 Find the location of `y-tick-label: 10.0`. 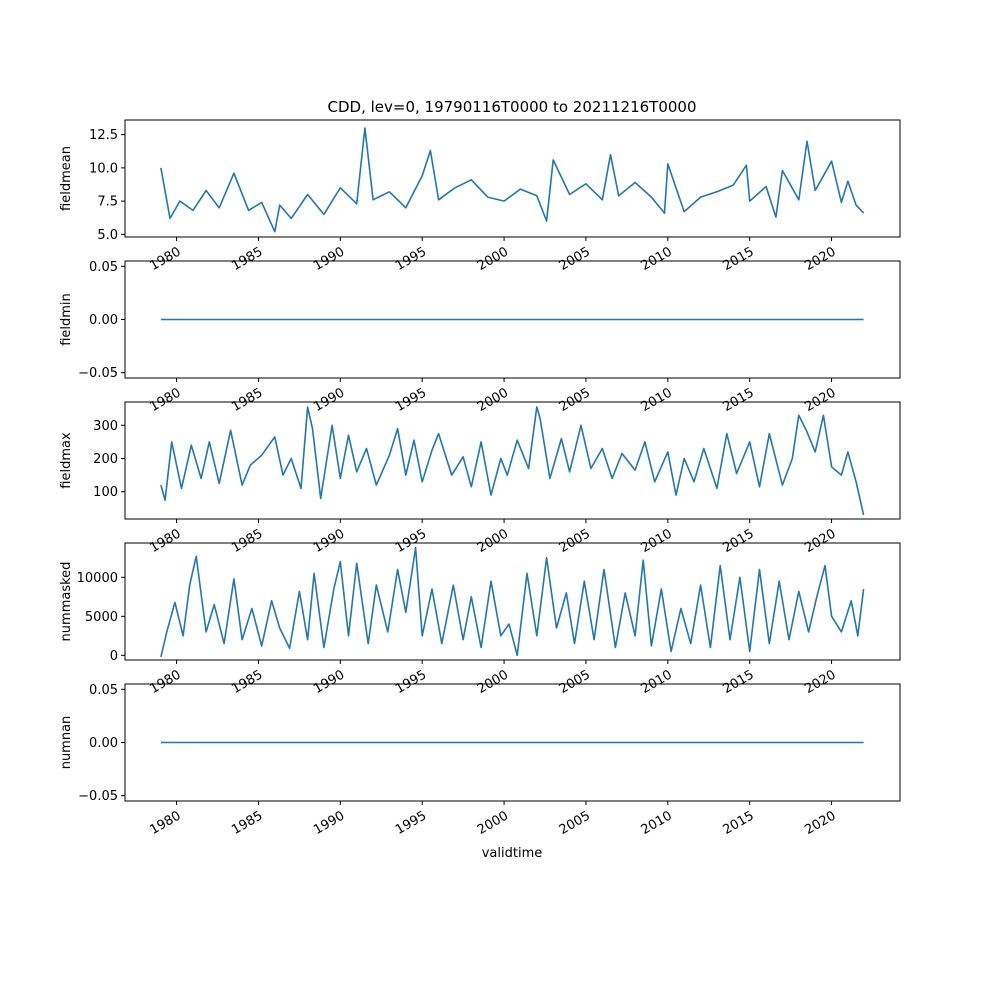

y-tick-label: 10.0 is located at coordinates (103, 168).